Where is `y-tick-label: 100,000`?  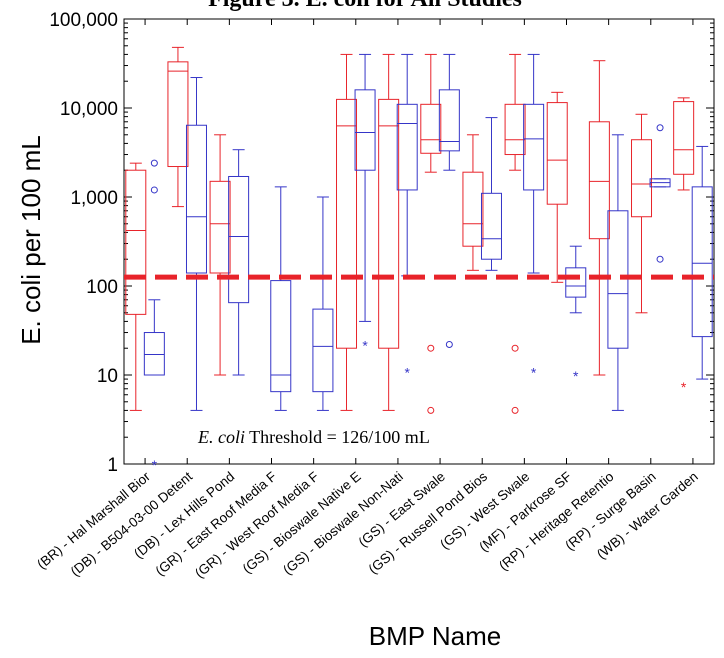
y-tick-label: 100,000 is located at coordinates (83, 20).